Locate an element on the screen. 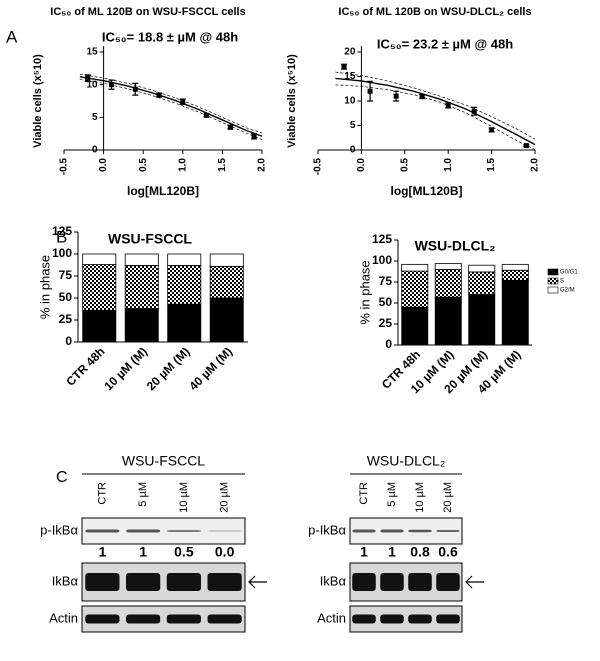  legend-swatch is located at coordinates (553, 281).